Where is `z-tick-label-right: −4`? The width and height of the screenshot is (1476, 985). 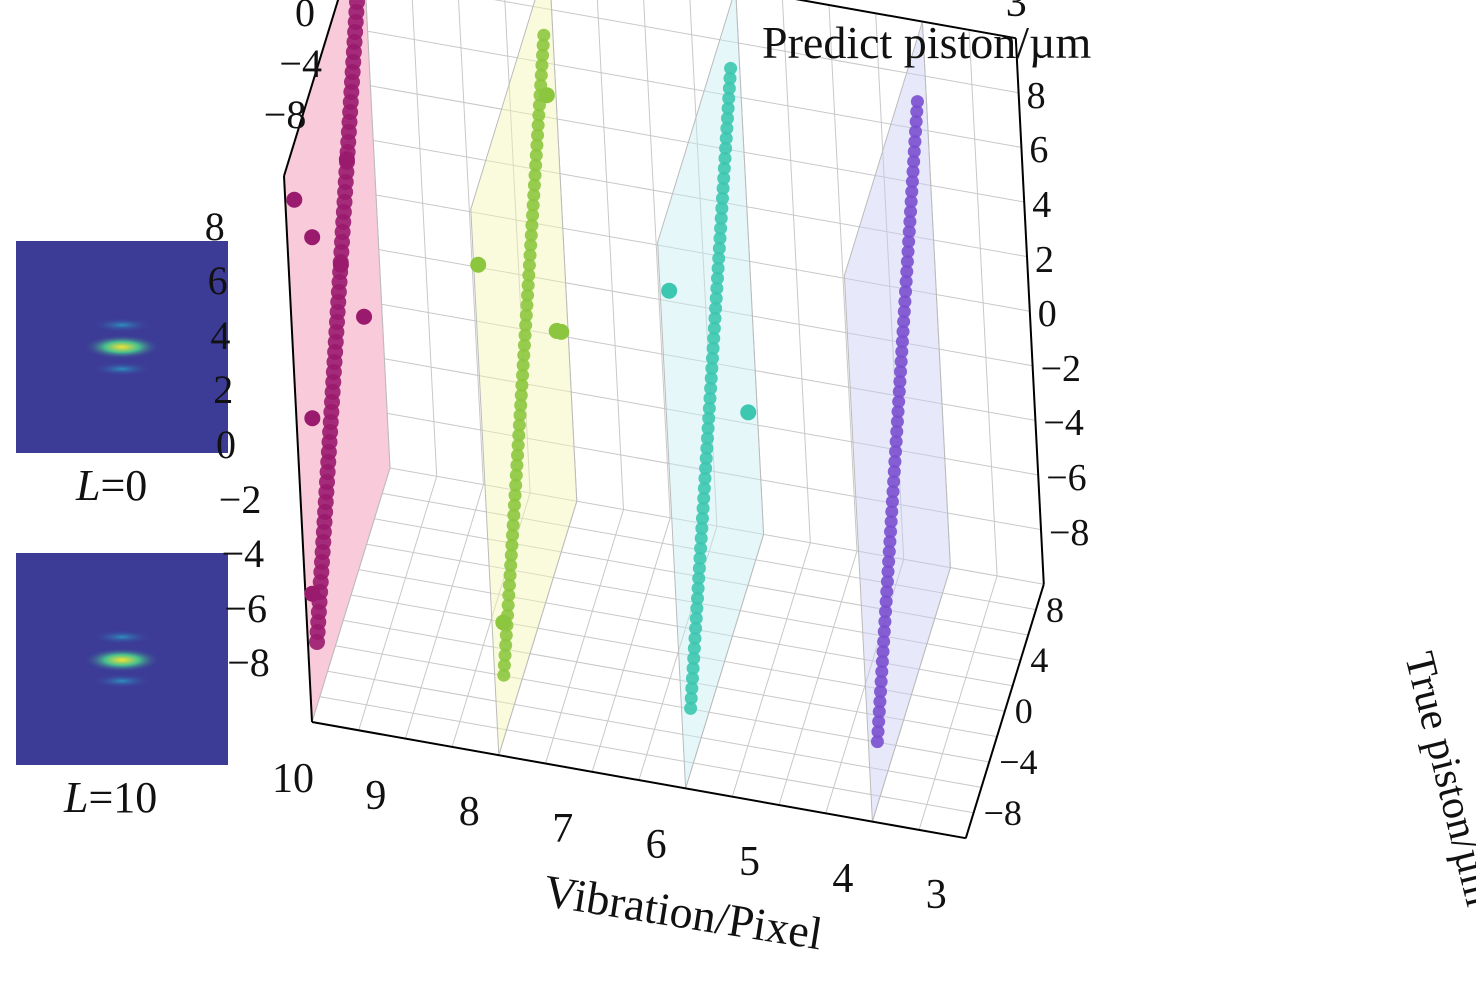 z-tick-label-right: −4 is located at coordinates (1063, 423).